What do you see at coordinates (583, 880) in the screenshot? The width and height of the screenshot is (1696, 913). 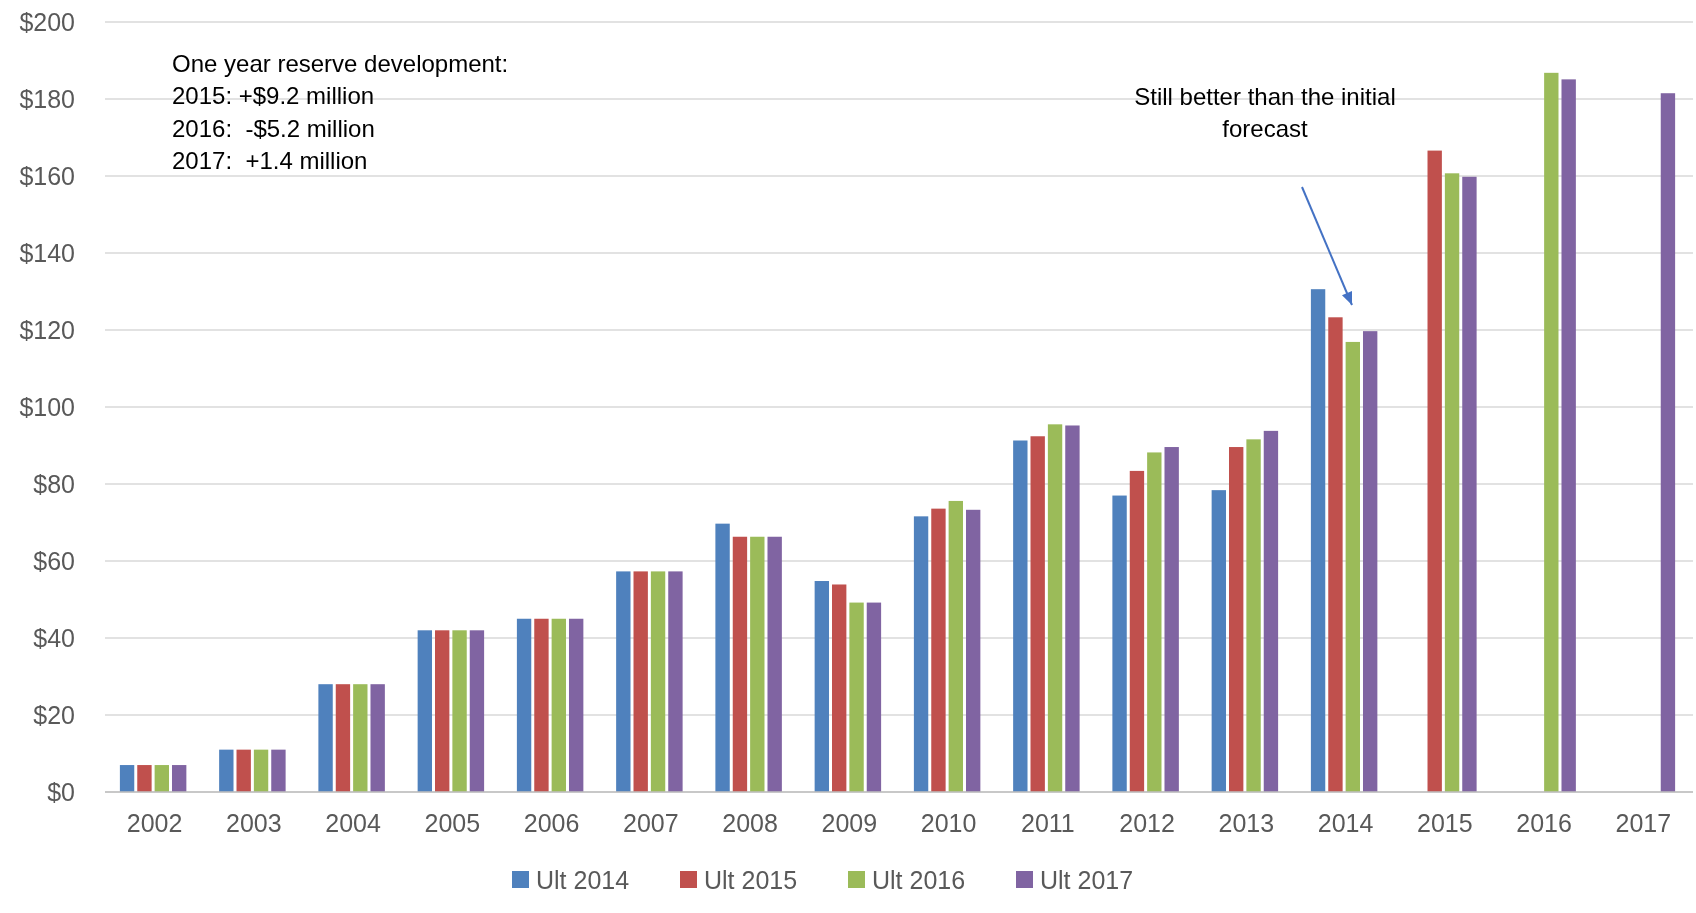 I see `legend-label: Ult 2014` at bounding box center [583, 880].